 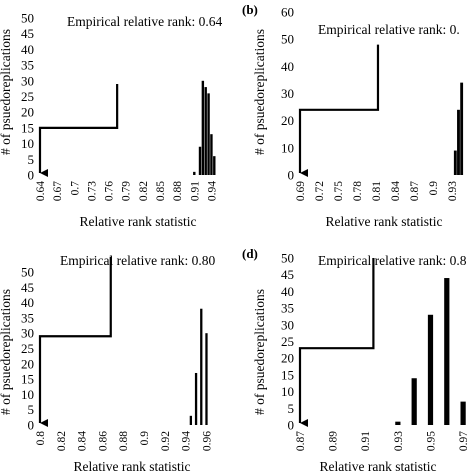 I want to click on x-tick-label: 0.79, so click(x=127, y=191).